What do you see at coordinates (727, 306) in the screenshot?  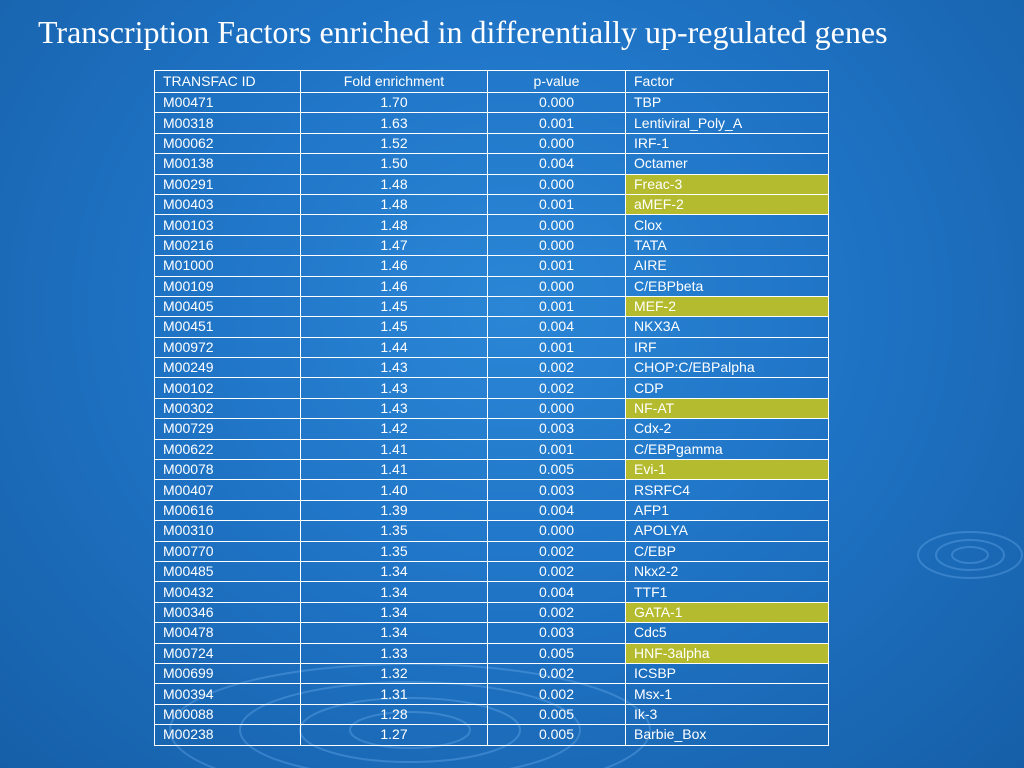 I see `cell-factor: MEF-2` at bounding box center [727, 306].